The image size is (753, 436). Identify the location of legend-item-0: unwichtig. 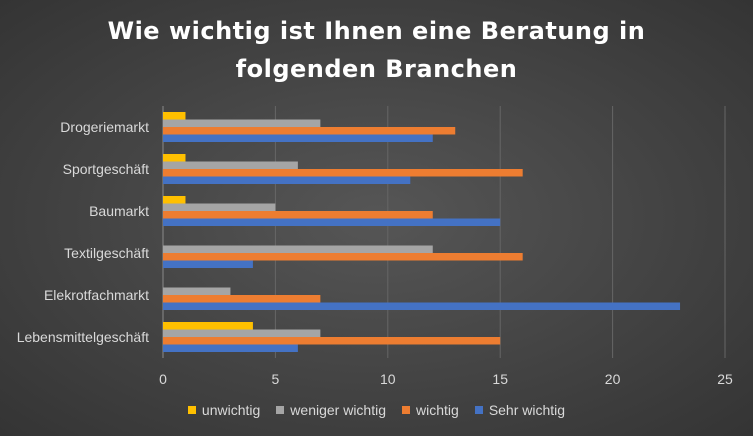
(224, 410).